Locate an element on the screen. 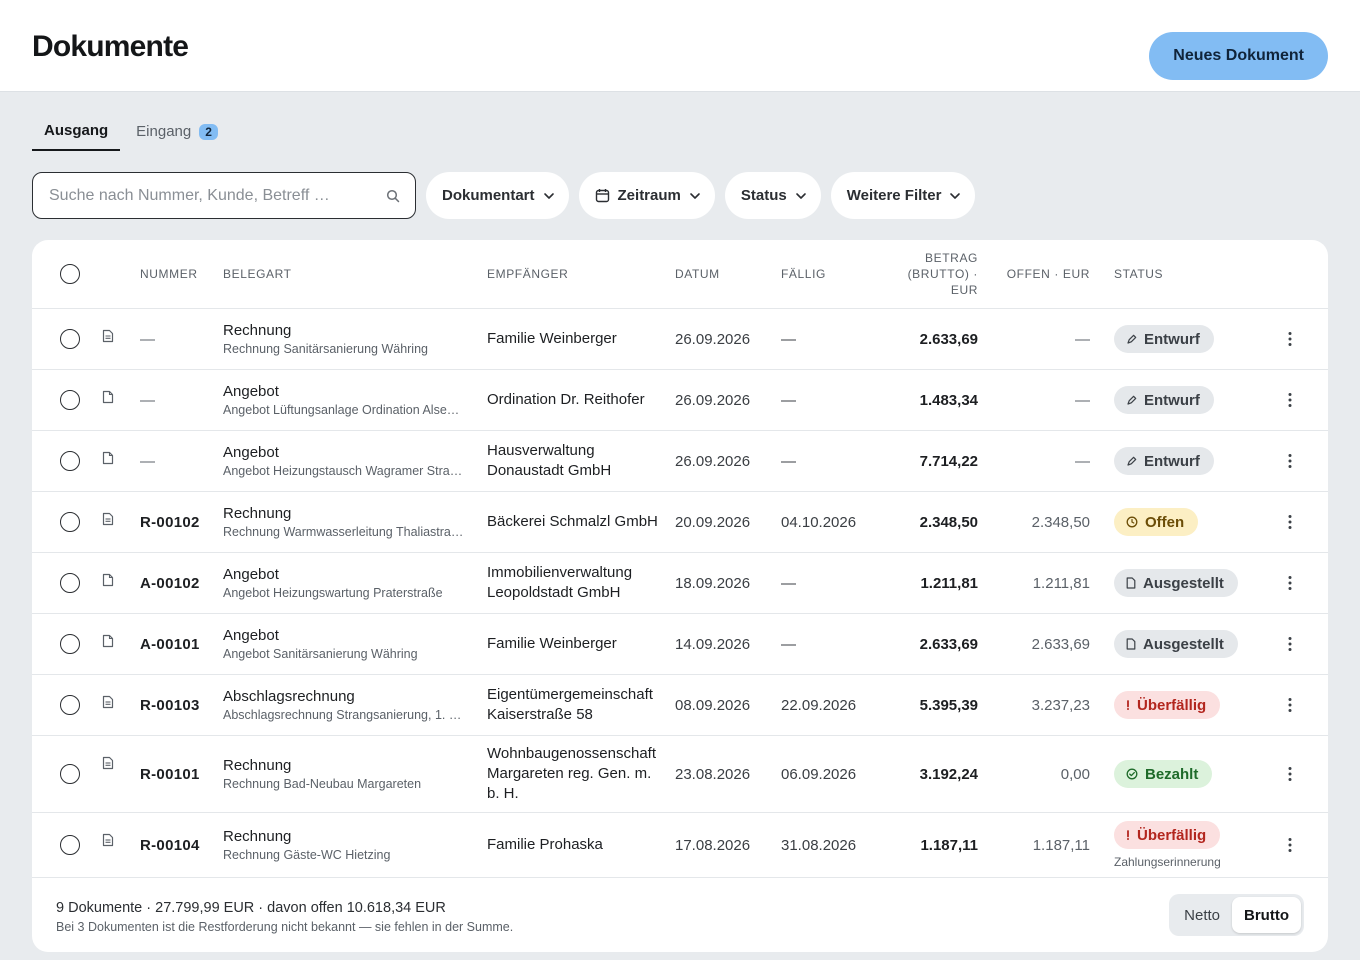  tab-label: Eingang is located at coordinates (164, 131).